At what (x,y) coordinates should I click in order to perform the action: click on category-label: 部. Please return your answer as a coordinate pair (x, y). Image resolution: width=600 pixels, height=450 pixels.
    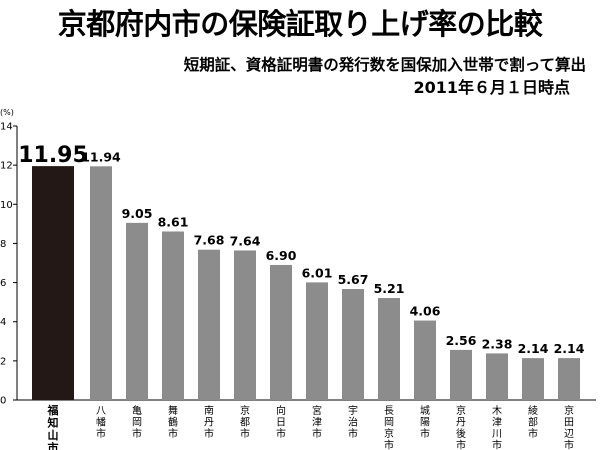
    Looking at the image, I should click on (533, 422).